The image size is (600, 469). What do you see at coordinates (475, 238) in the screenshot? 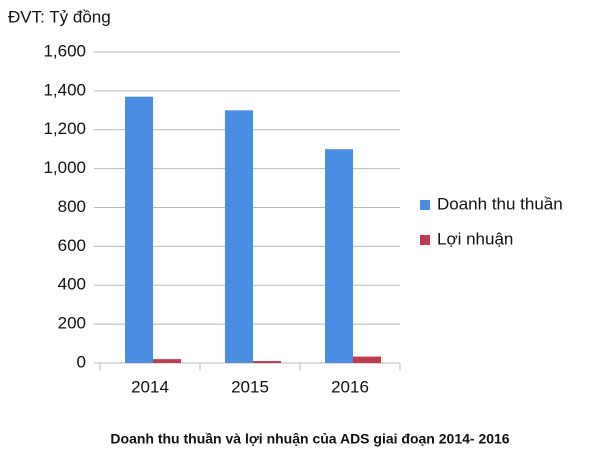
I see `legend-label: Lợi nhuận` at bounding box center [475, 238].